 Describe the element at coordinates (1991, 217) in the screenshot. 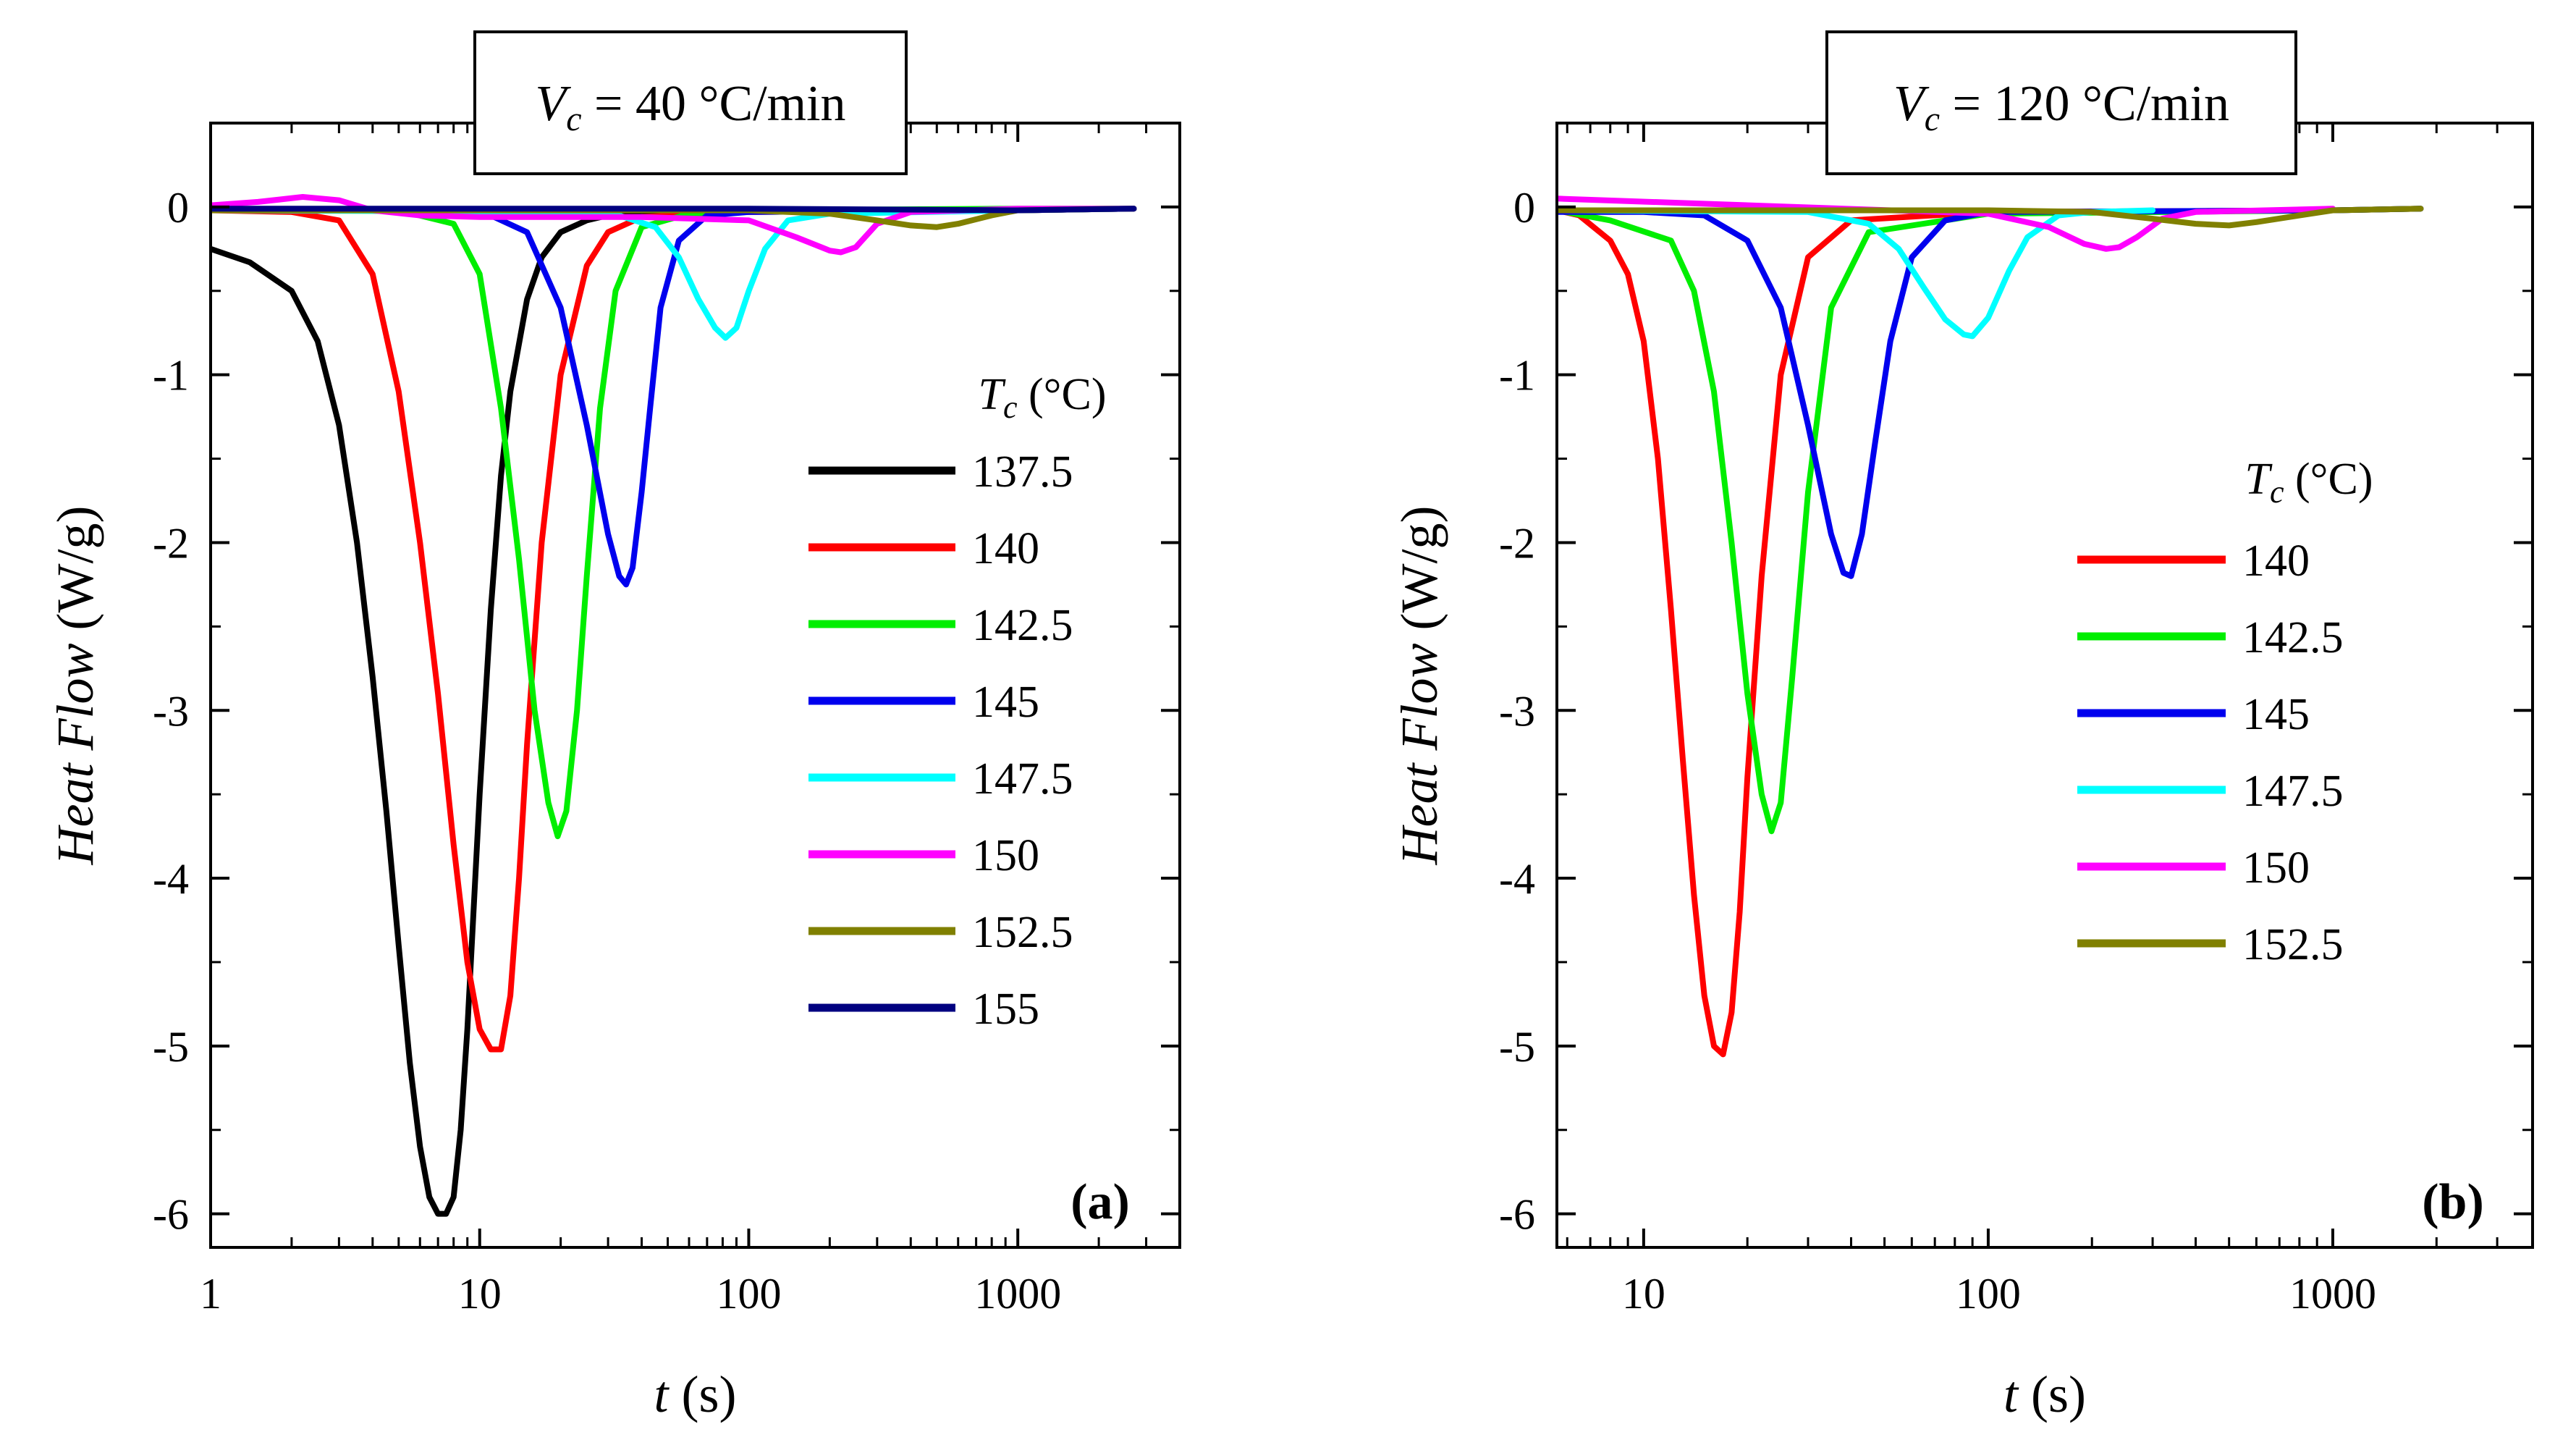

I see `series-line-152.5` at that location.